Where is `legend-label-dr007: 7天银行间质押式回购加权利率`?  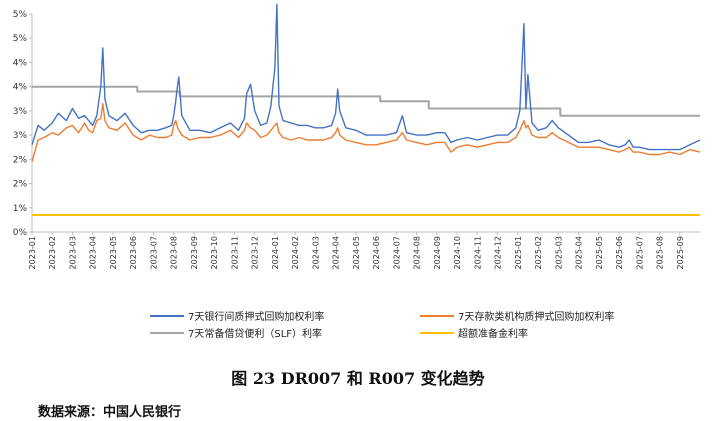 legend-label-dr007: 7天银行间质押式回购加权利率 is located at coordinates (256, 317).